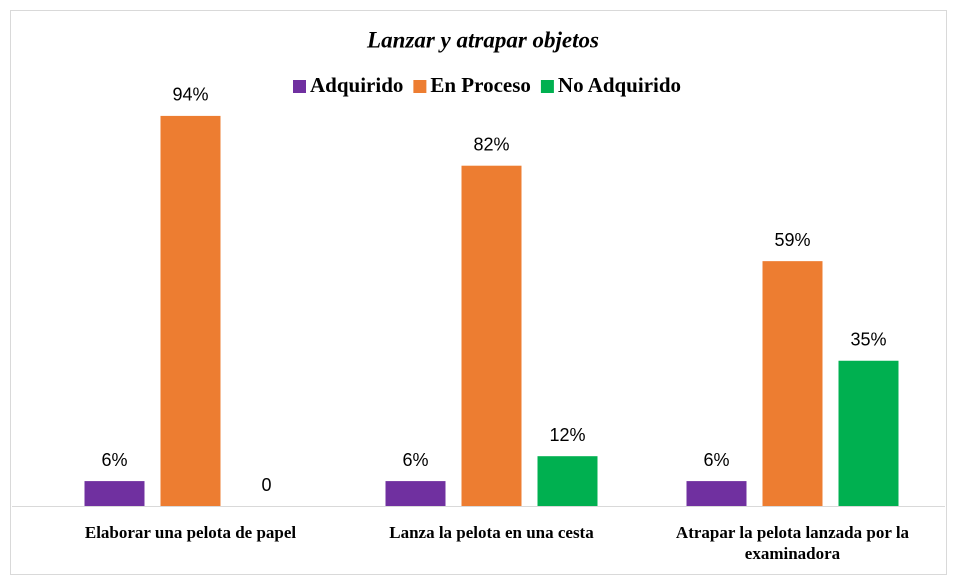  Describe the element at coordinates (792, 240) in the screenshot. I see `data-label: 59%` at that location.